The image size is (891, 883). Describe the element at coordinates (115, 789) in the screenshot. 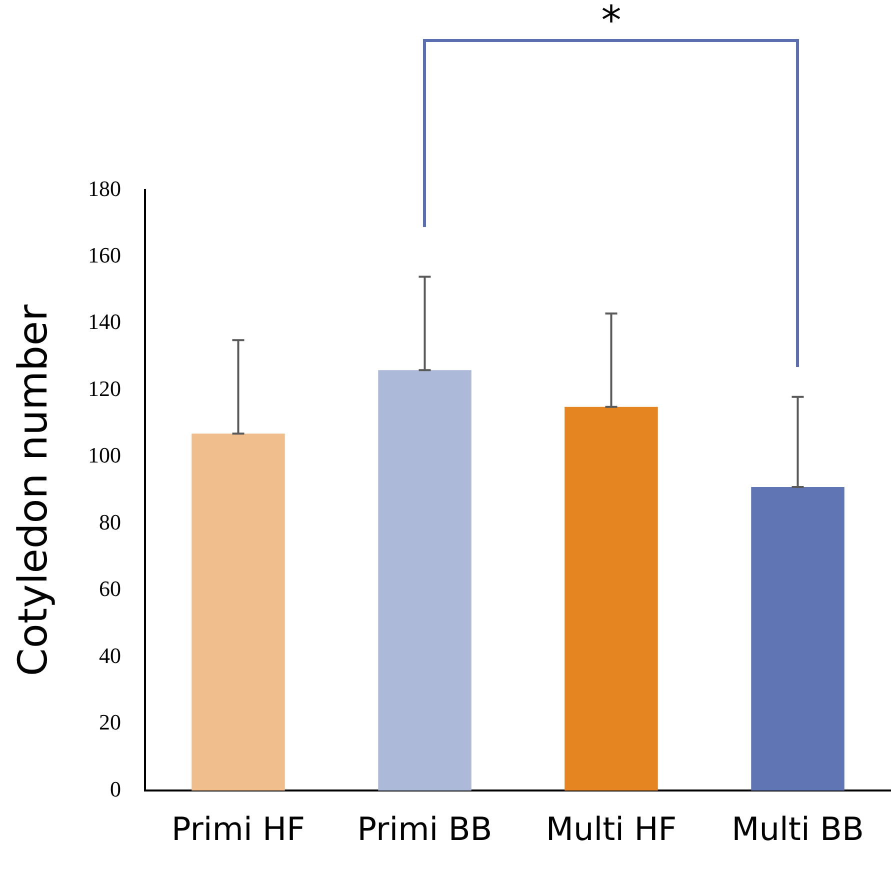

I see `y-tick-label: 0` at that location.